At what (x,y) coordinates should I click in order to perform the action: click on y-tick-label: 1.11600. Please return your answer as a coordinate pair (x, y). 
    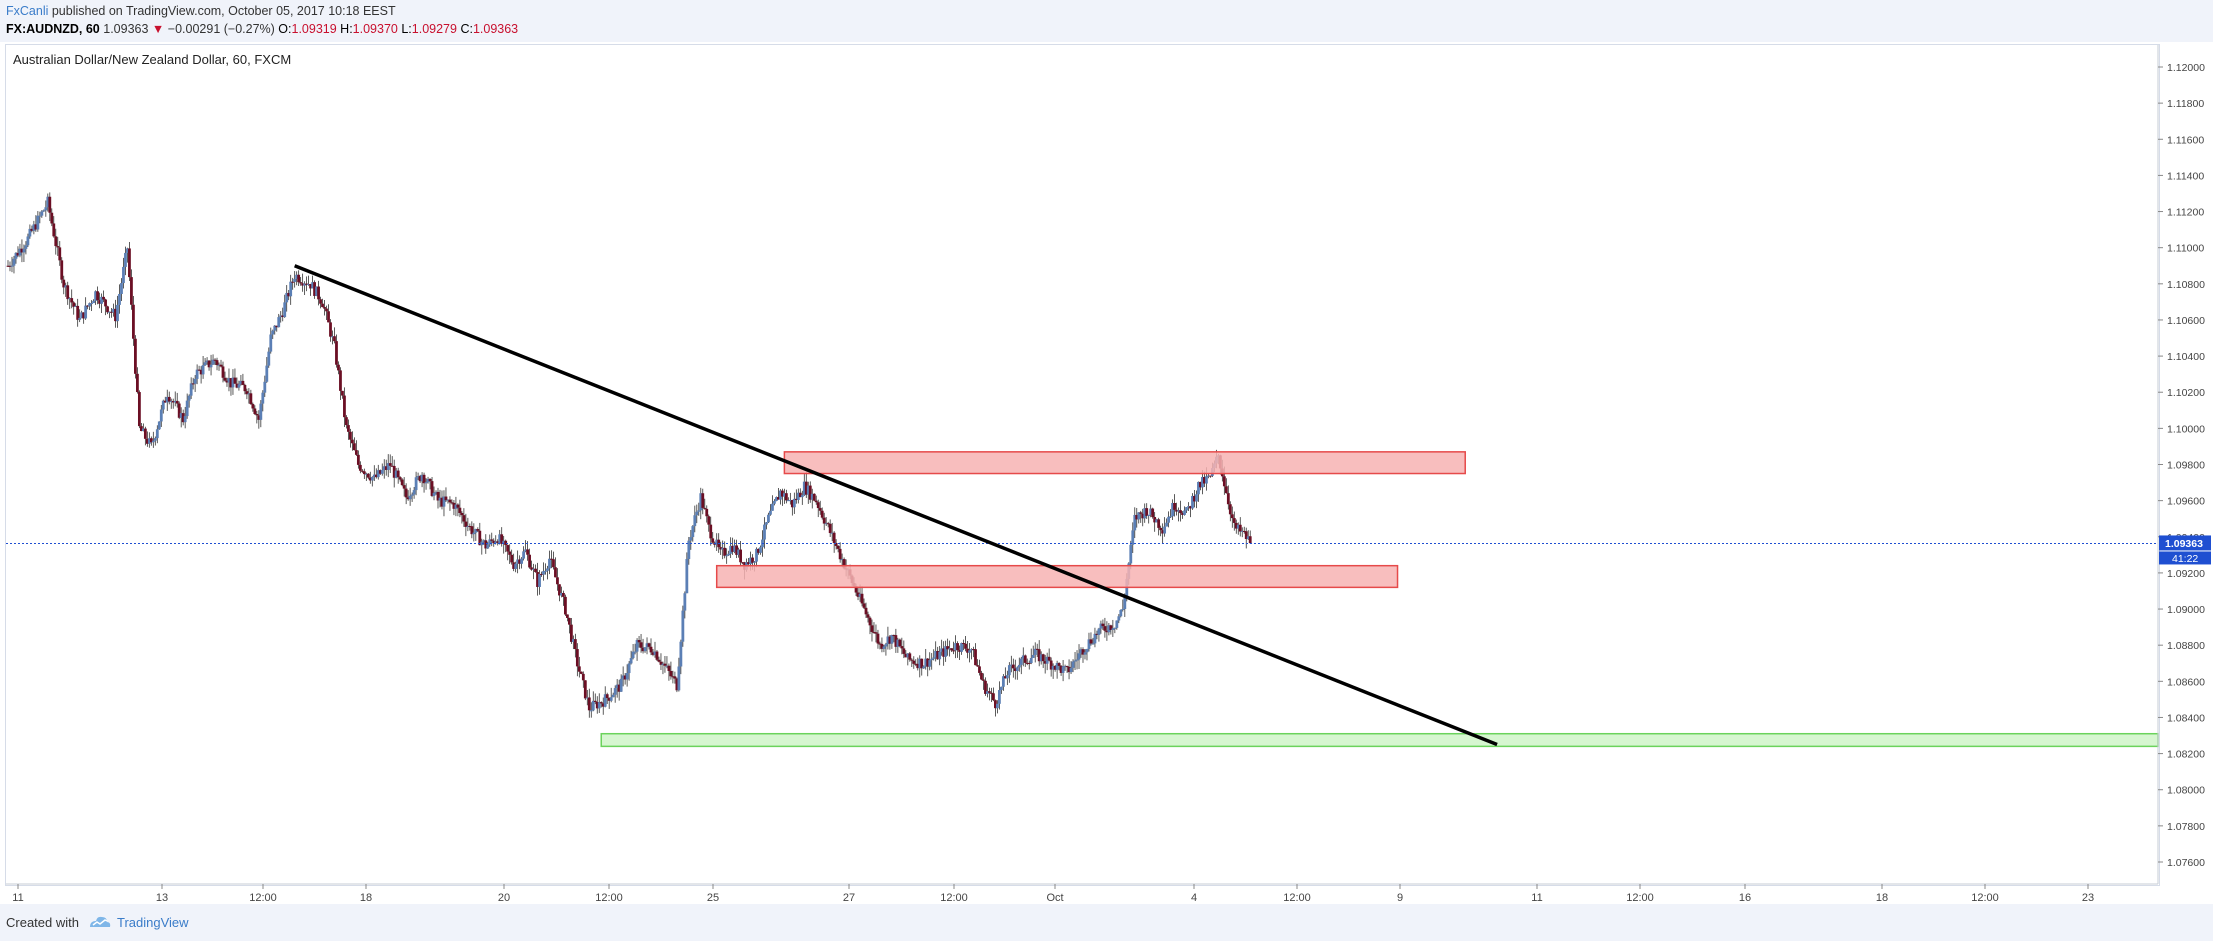
    Looking at the image, I should click on (2185, 140).